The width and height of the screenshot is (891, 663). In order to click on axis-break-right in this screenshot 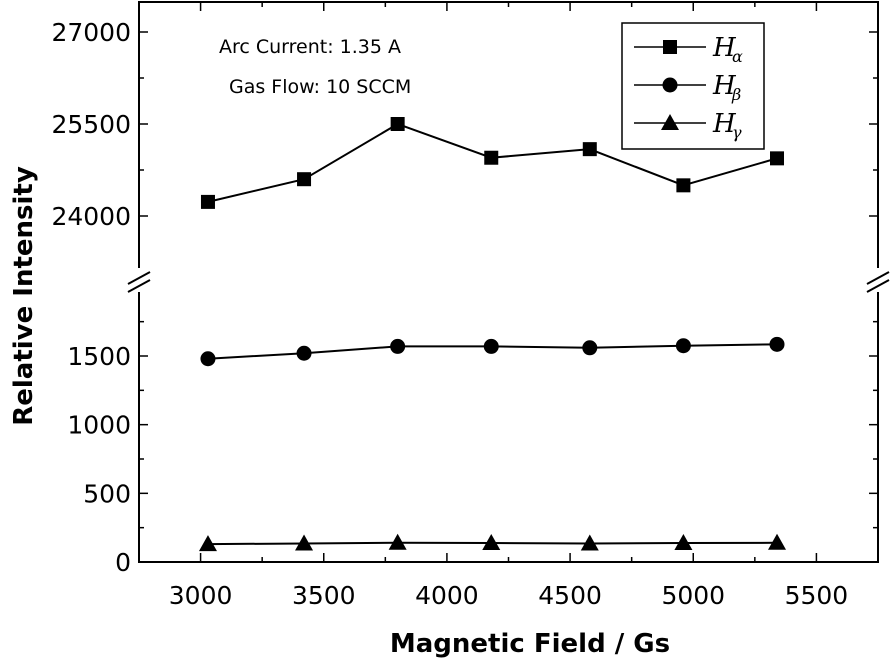, I will do `click(878, 280)`.